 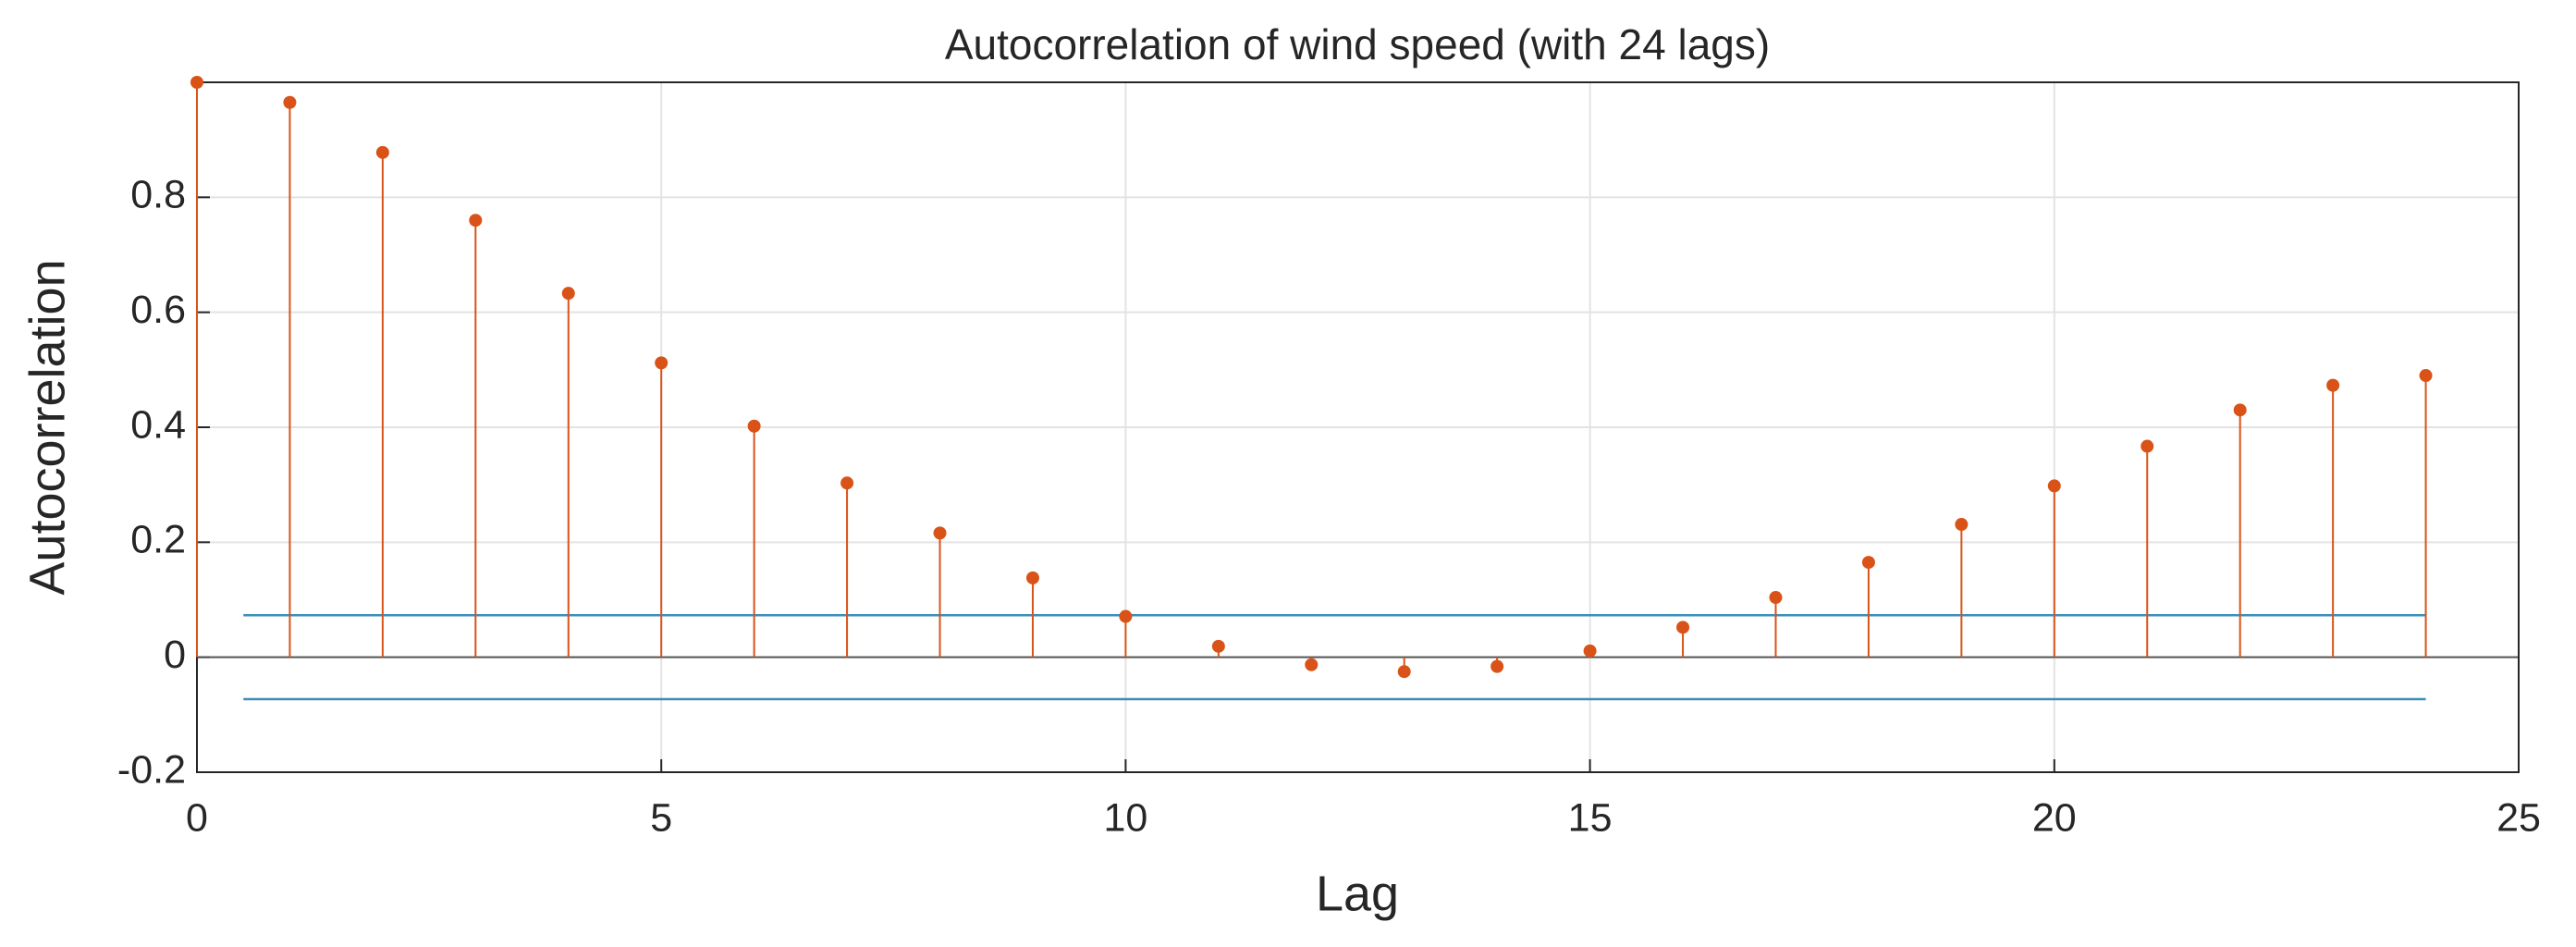 What do you see at coordinates (1357, 893) in the screenshot?
I see `x-axis-label: Lag` at bounding box center [1357, 893].